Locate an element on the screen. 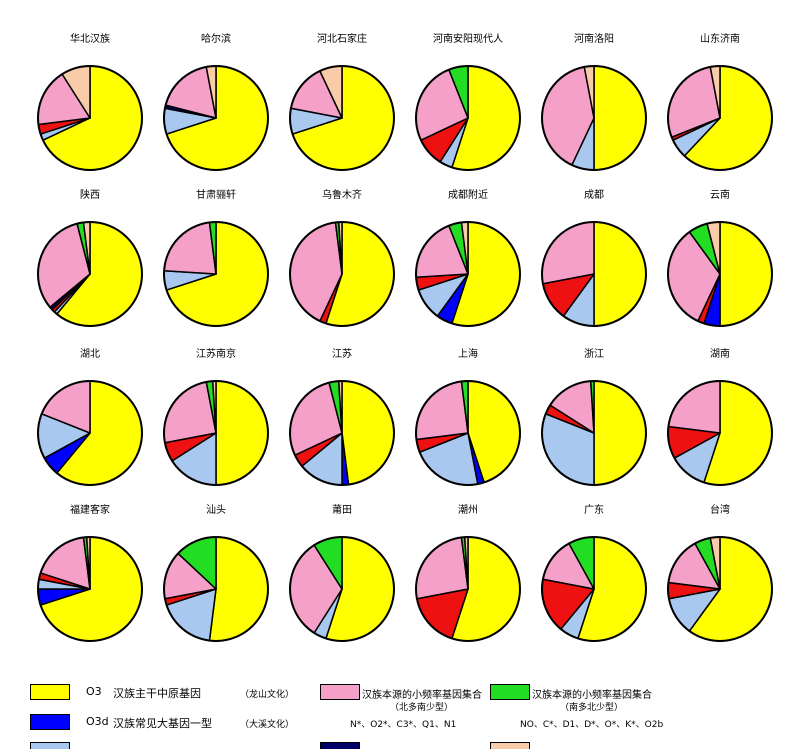  pie-title: 甘肃骊轩 is located at coordinates (216, 194).